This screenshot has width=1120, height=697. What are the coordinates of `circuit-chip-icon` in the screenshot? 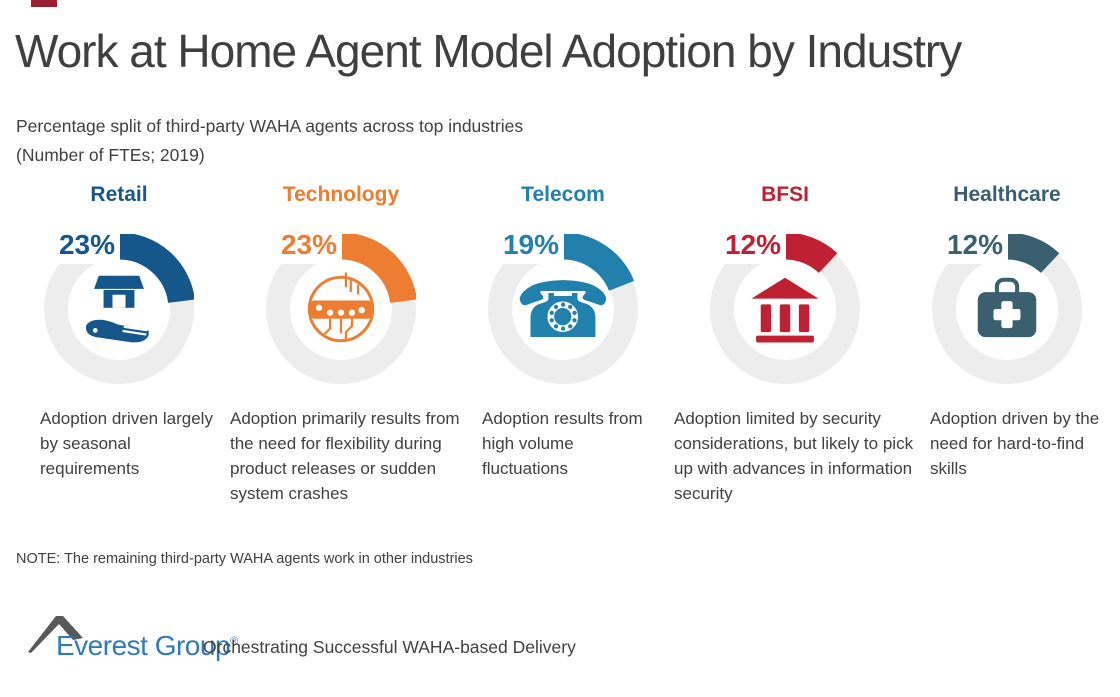 It's located at (341, 309).